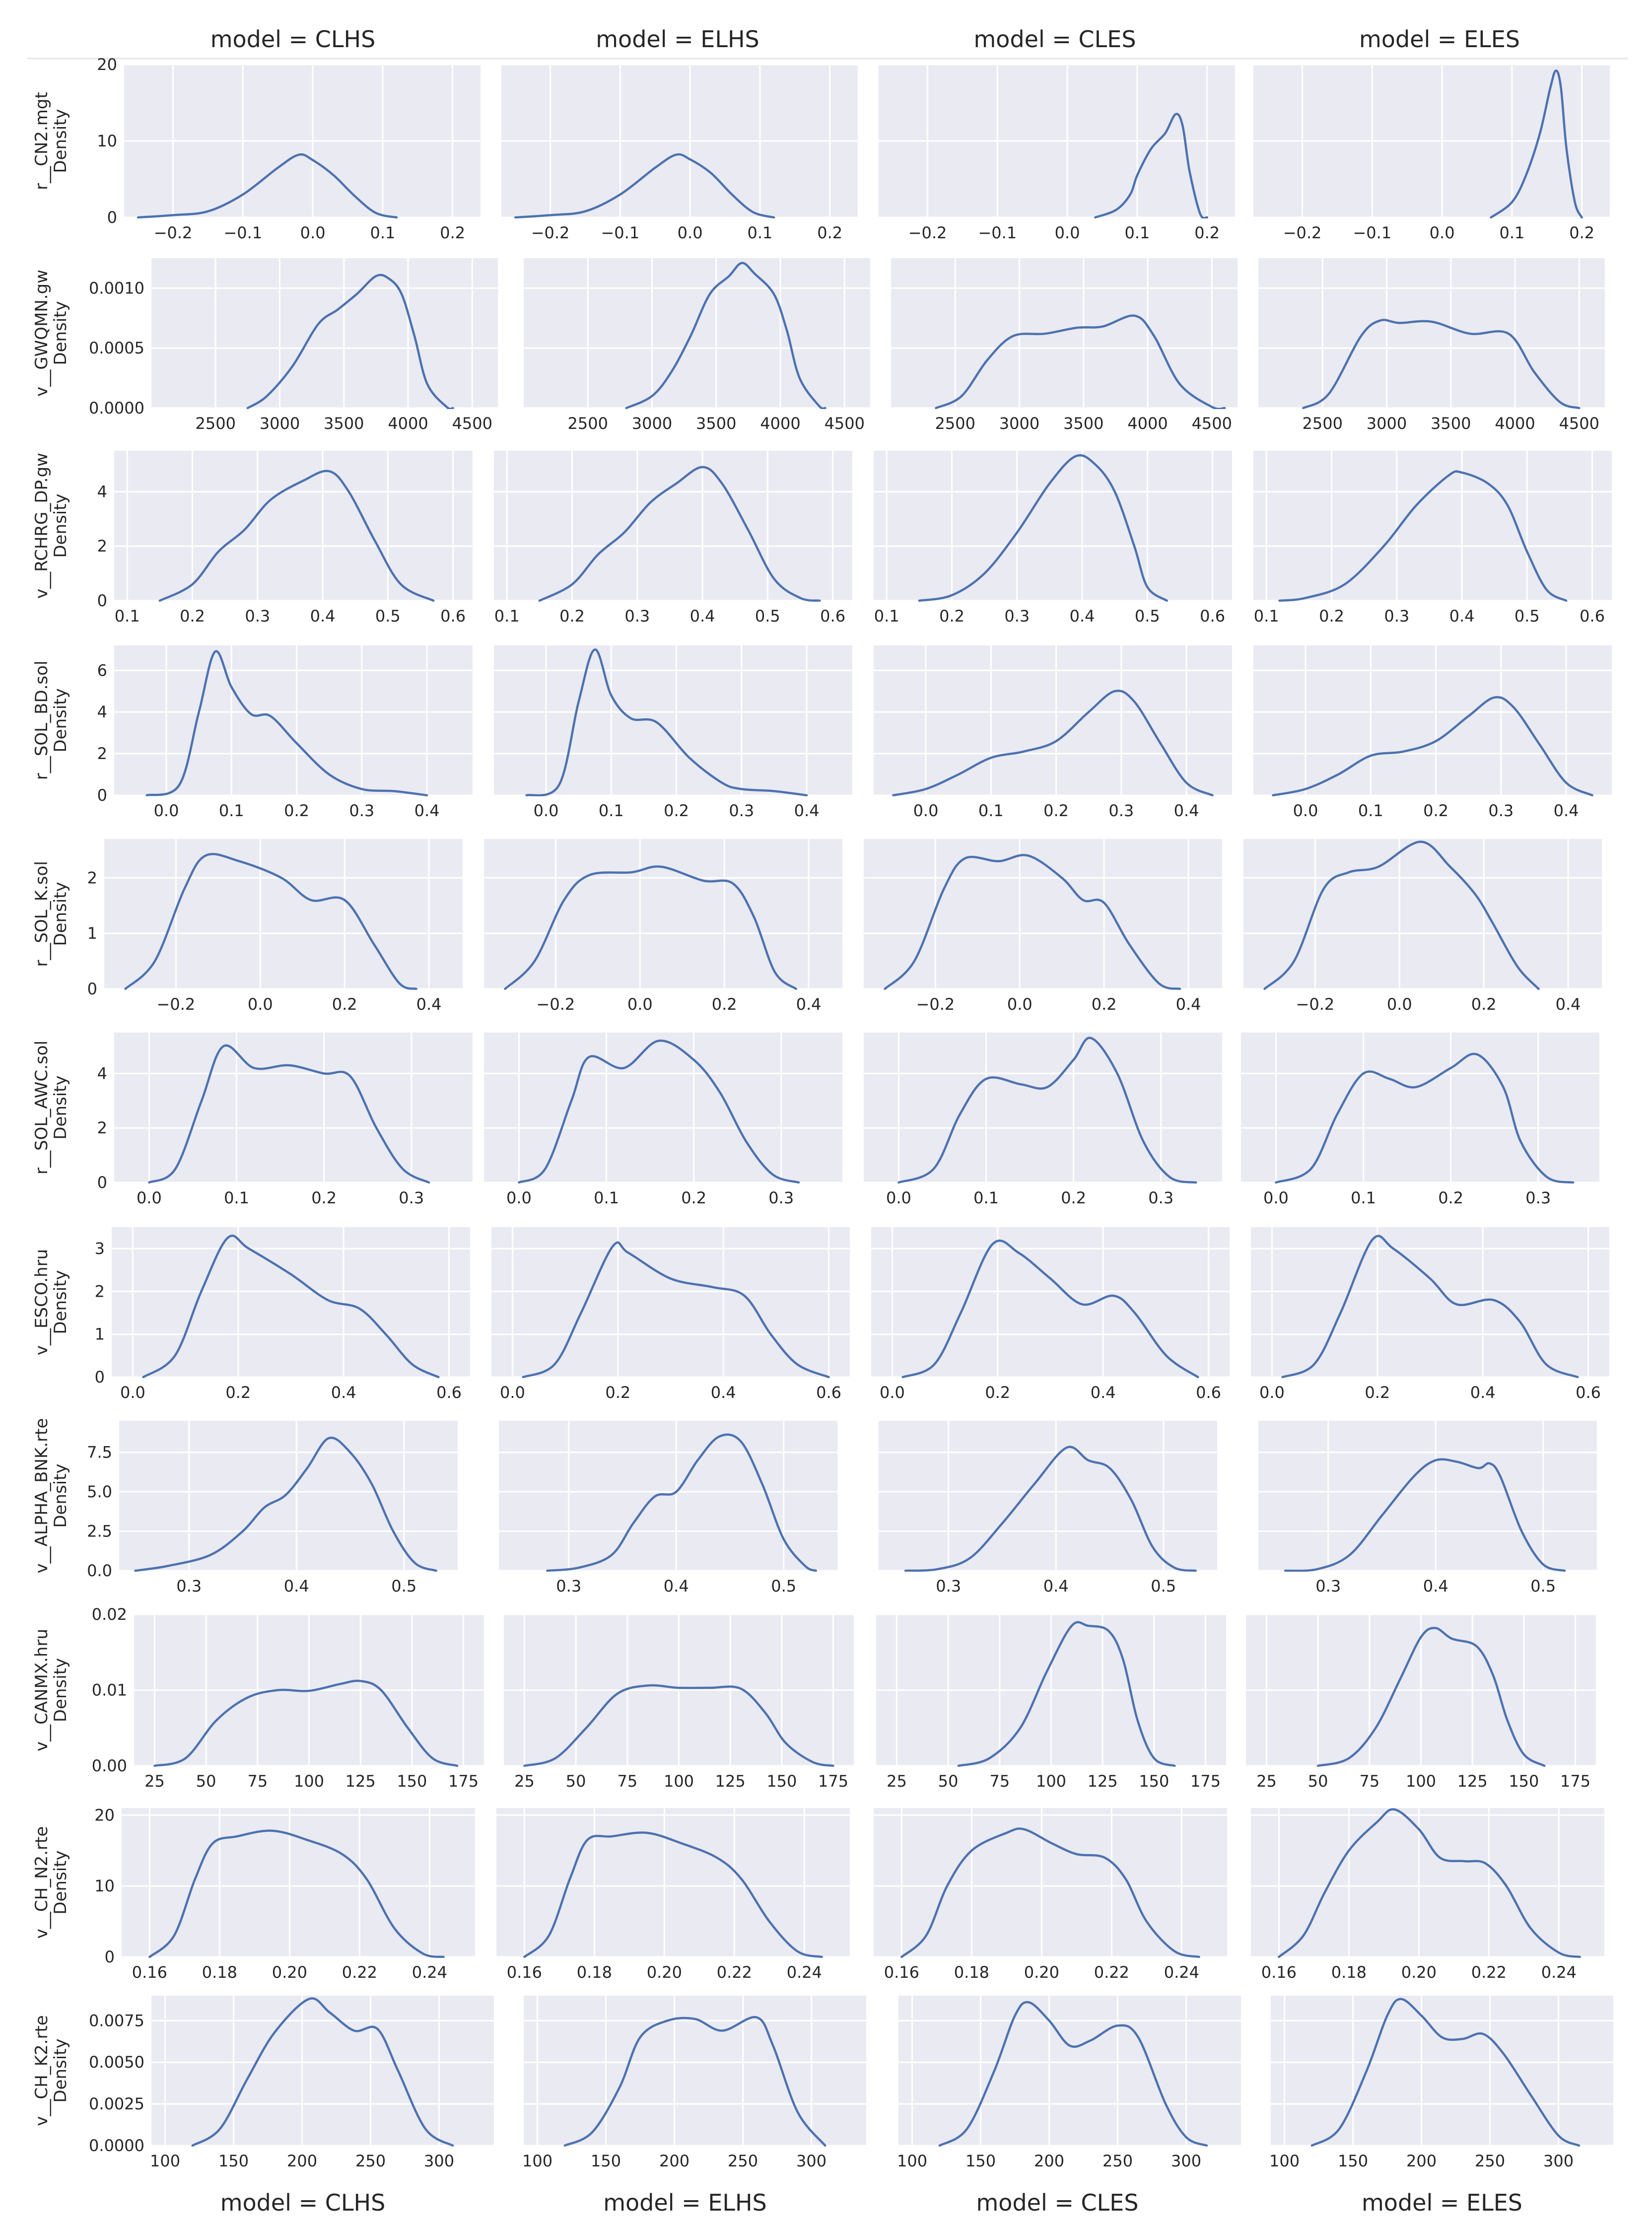  Describe the element at coordinates (949, 1781) in the screenshot. I see `x-tick-label: 50` at that location.